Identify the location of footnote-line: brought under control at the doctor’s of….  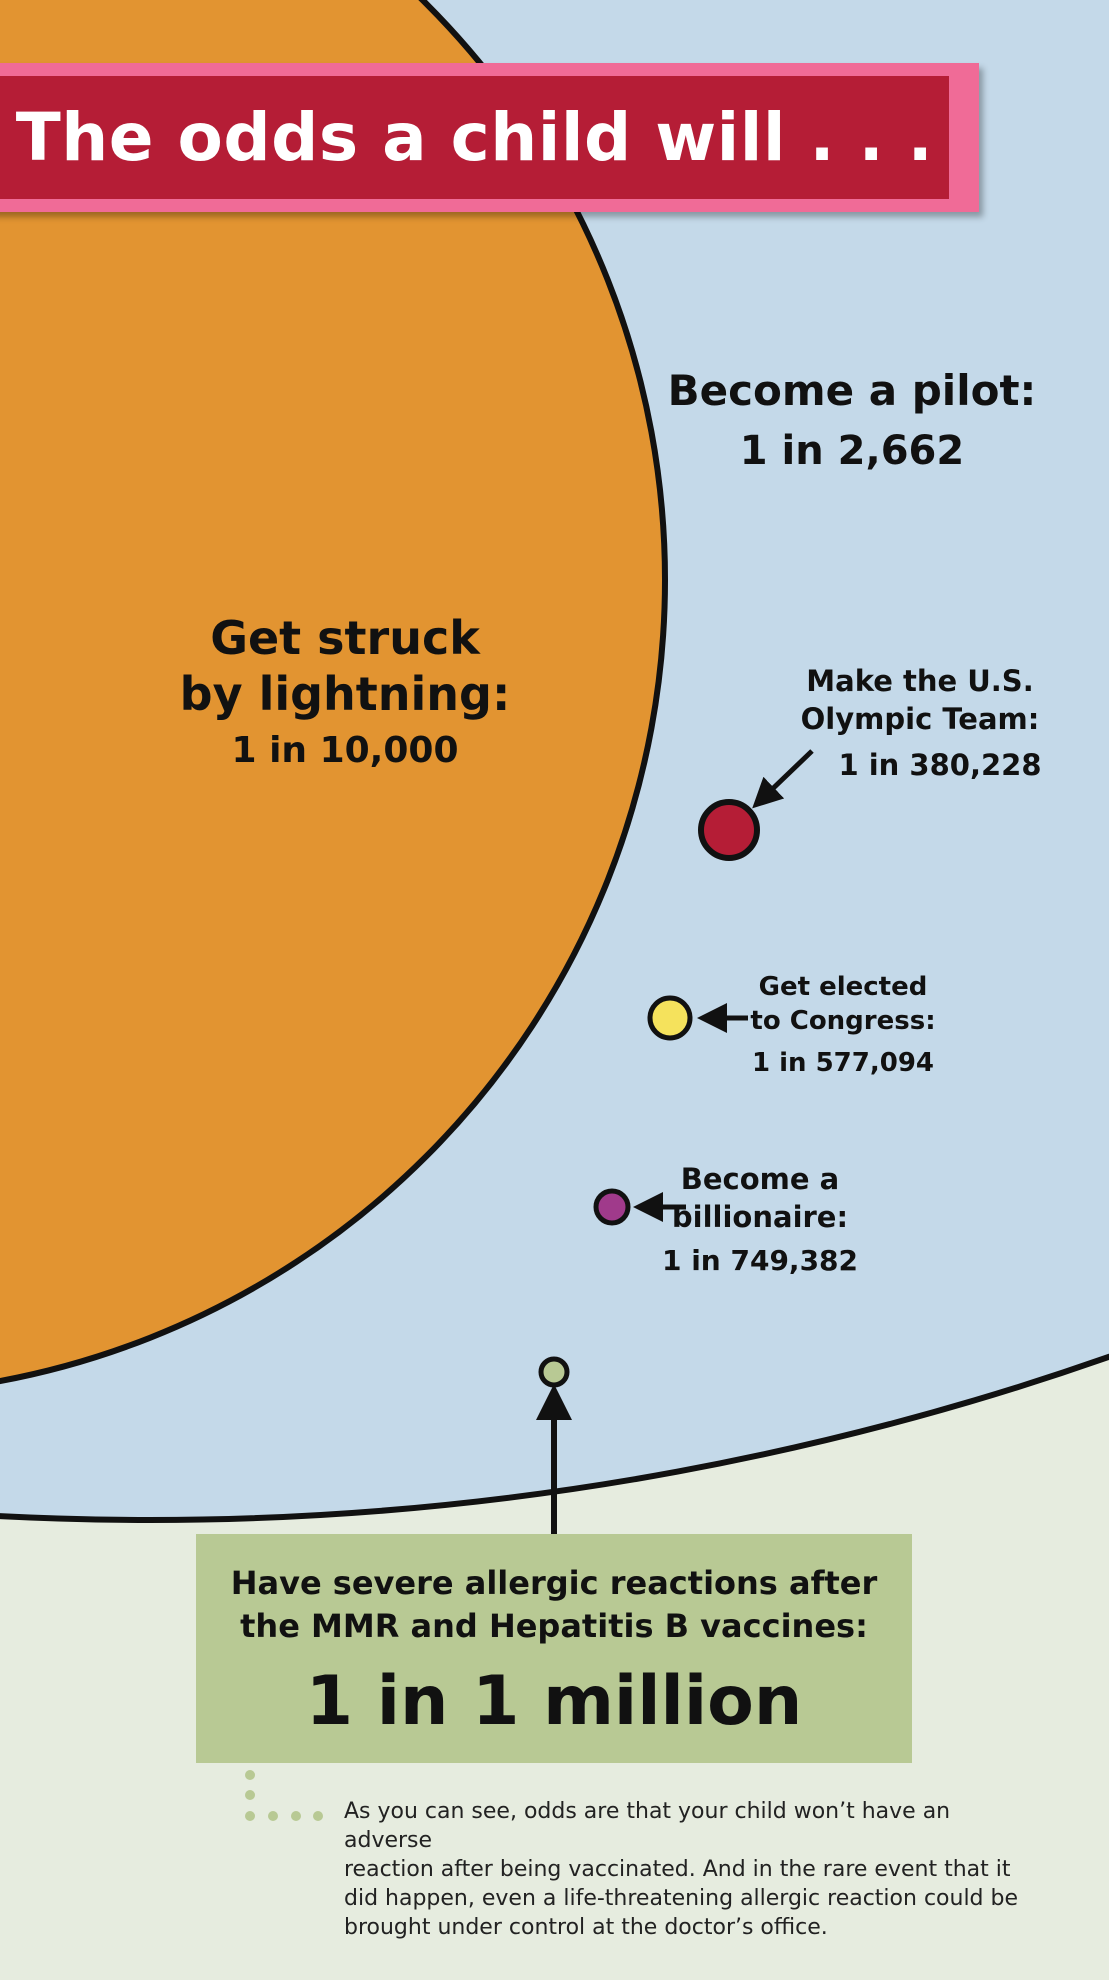
(586, 1927).